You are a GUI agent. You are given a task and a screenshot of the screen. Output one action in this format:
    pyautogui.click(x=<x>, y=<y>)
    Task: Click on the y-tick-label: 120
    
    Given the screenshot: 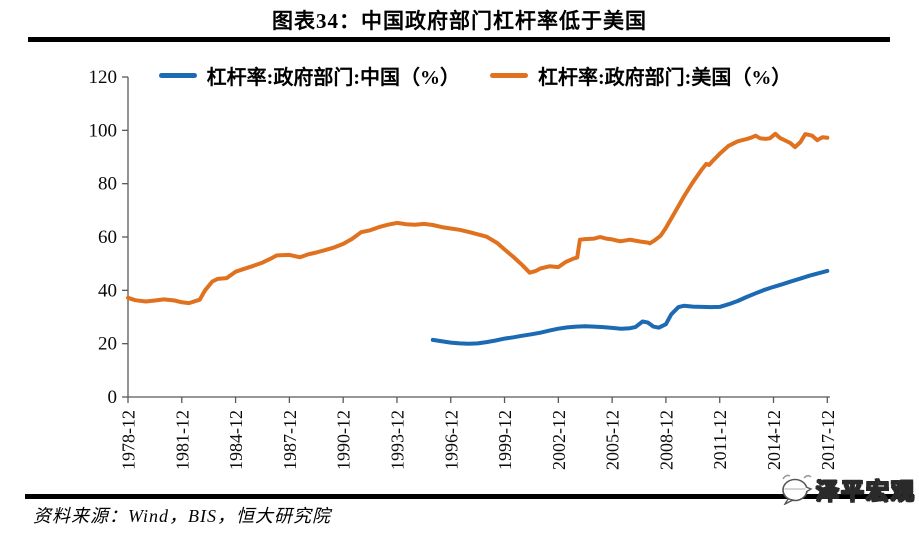 What is the action you would take?
    pyautogui.click(x=103, y=77)
    